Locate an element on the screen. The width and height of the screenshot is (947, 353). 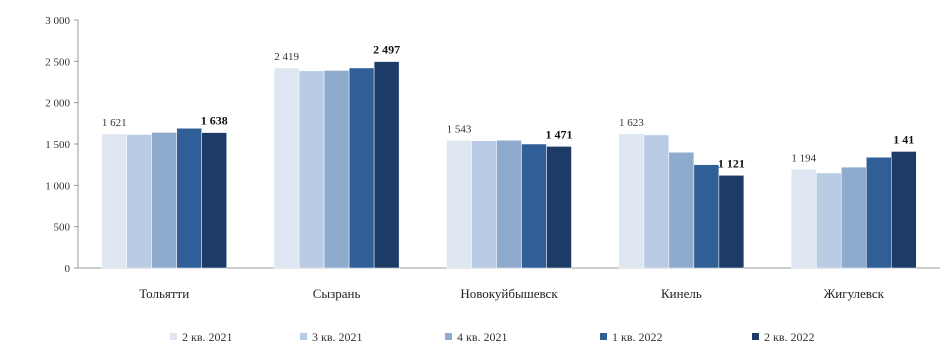
y-tick-label: 2 000 is located at coordinates (57, 104).